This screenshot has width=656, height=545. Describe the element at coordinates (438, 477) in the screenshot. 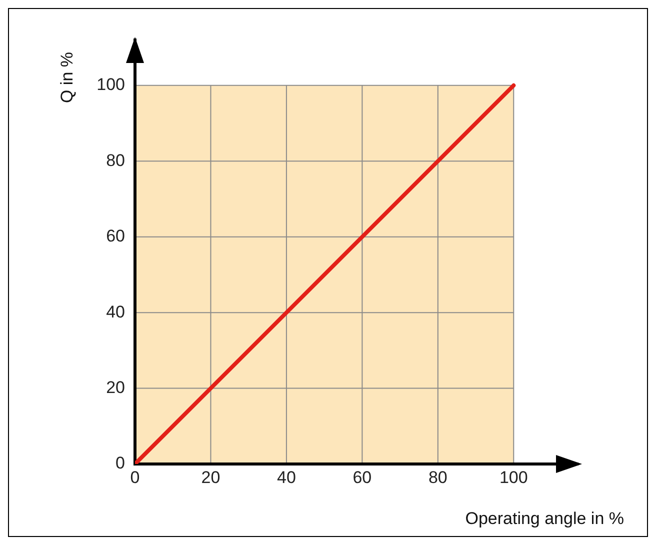

I see `x-tick-label: 80` at that location.